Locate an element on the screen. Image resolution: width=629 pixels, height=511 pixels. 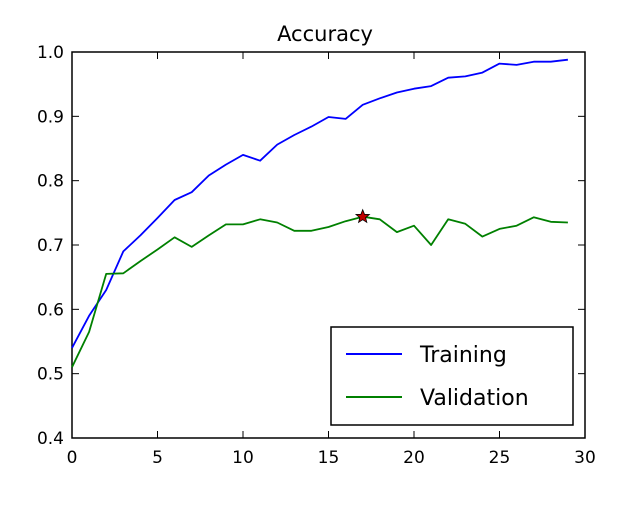
x-tick-label: 25 is located at coordinates (500, 458).